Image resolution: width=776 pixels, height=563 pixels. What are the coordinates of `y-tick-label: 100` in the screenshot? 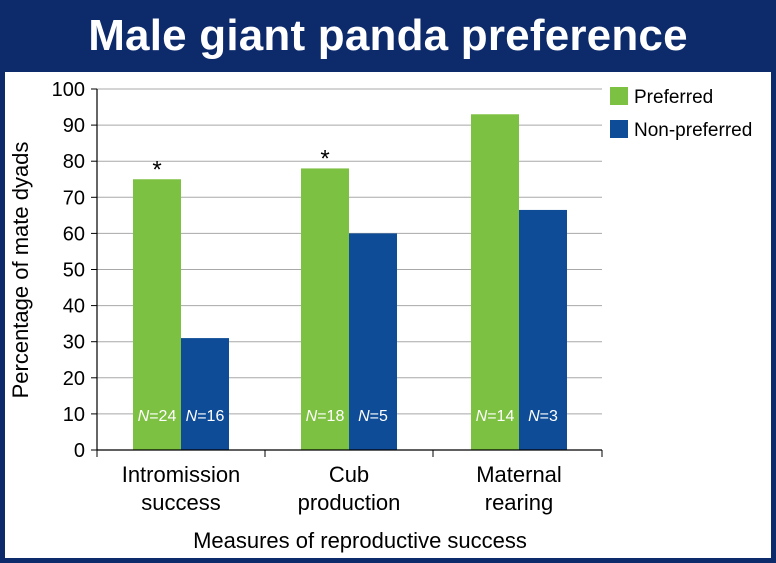 It's located at (68, 90).